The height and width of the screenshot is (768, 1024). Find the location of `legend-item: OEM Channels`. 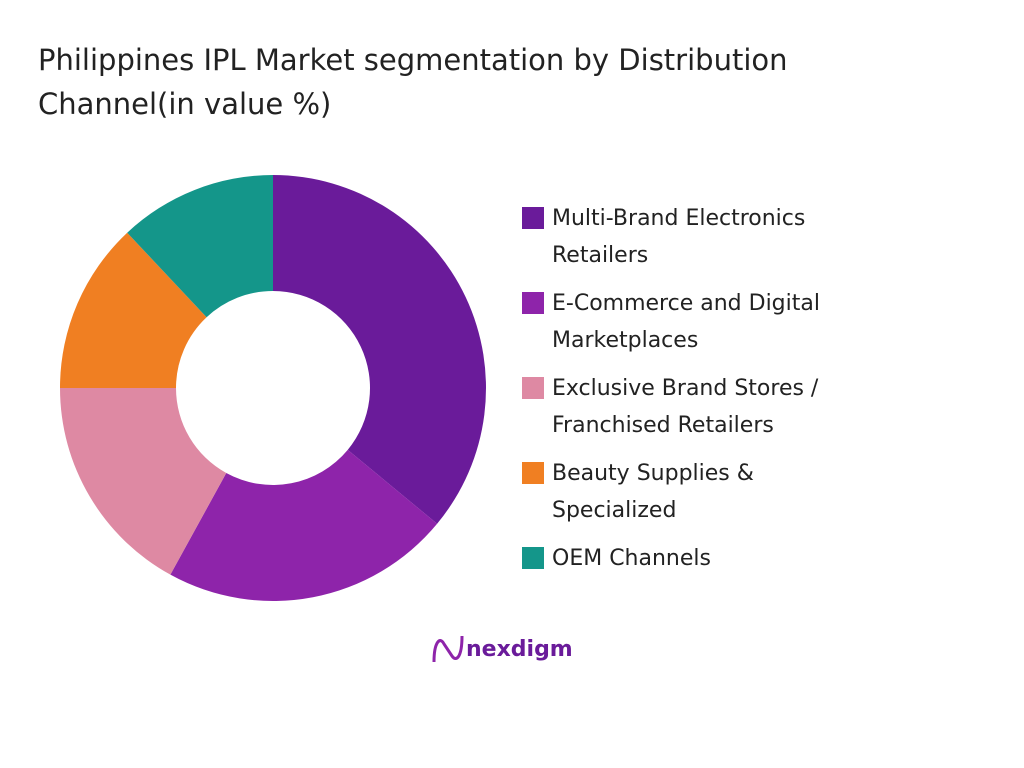

legend-item: OEM Channels is located at coordinates (752, 558).